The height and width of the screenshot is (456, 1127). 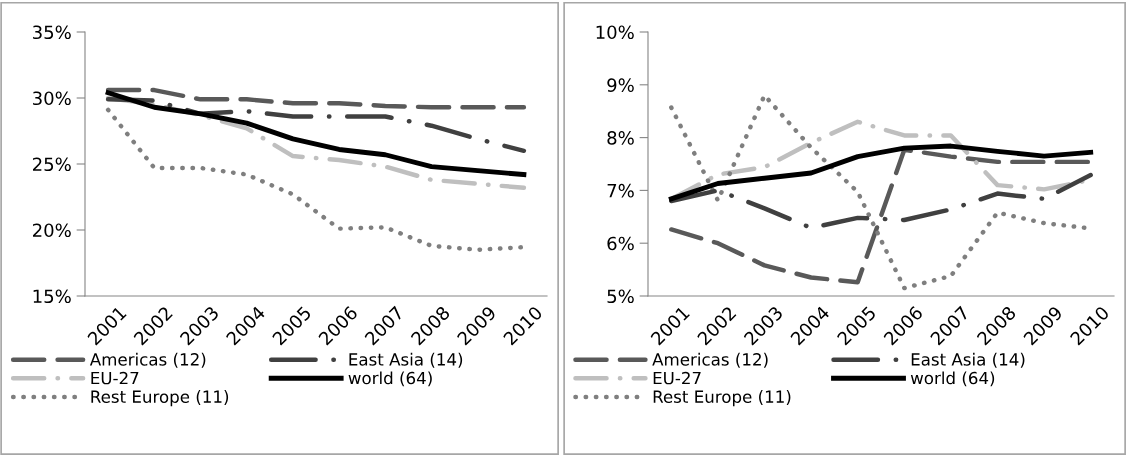 What do you see at coordinates (52, 164) in the screenshot?
I see `y-tick-label: 25%` at bounding box center [52, 164].